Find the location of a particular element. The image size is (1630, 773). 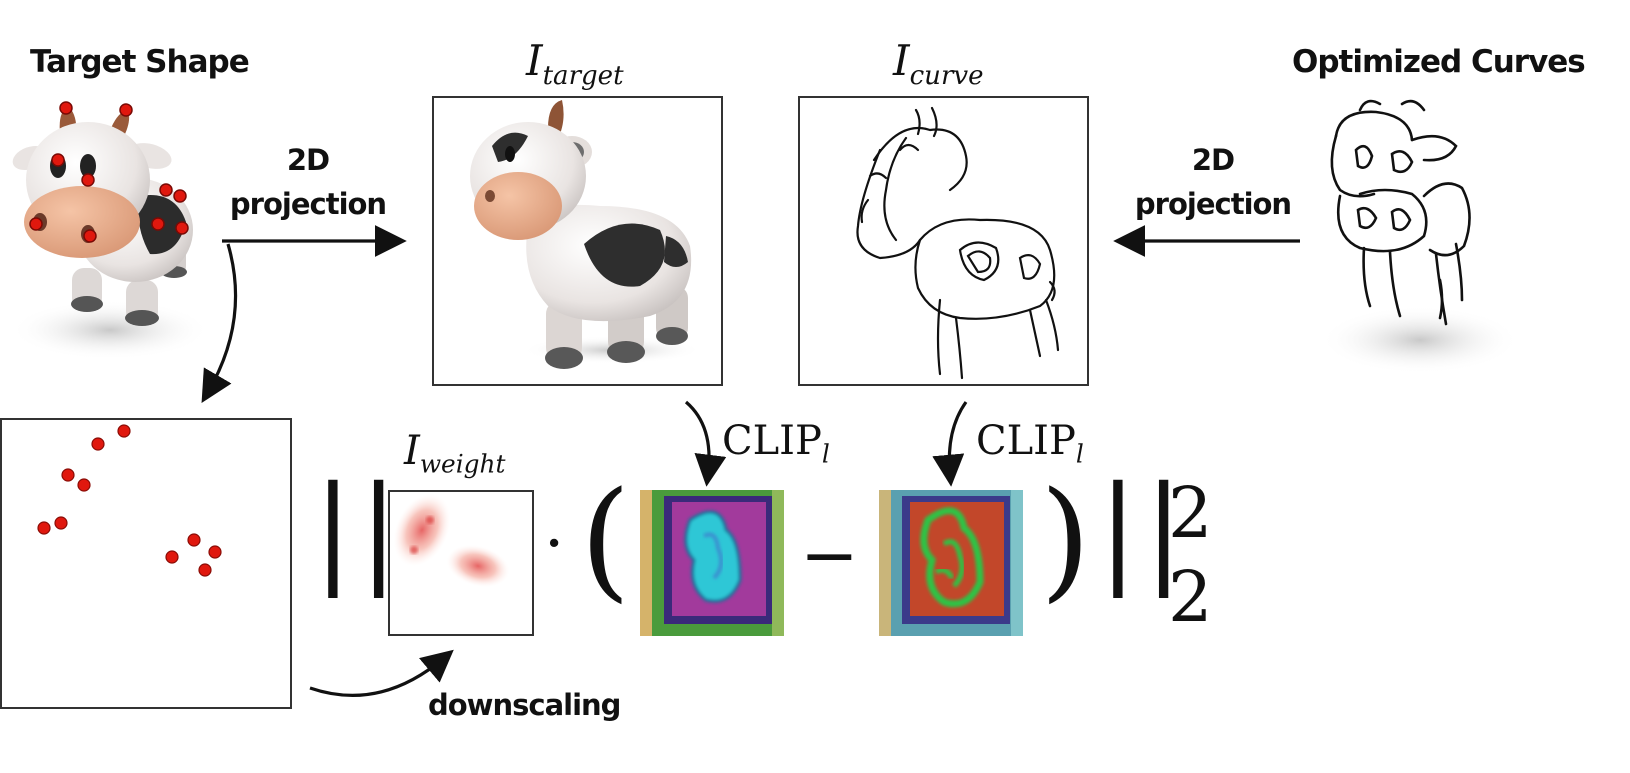

clip-left-sub: l is located at coordinates (825, 454).